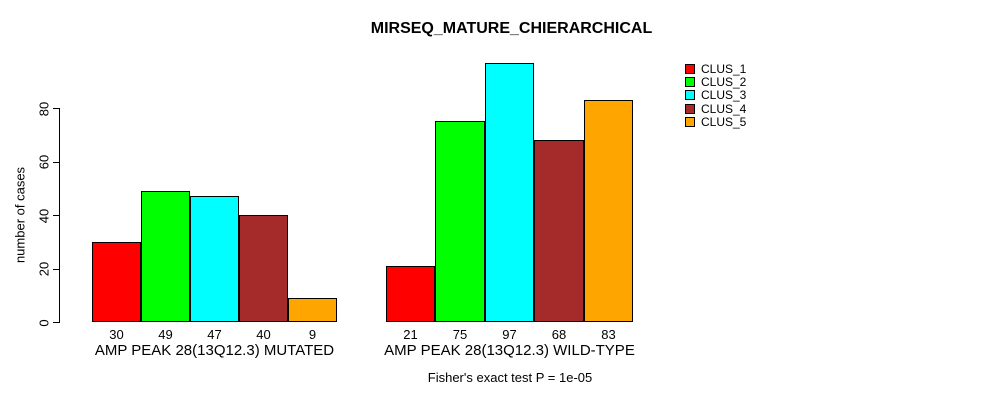  I want to click on bar-value-label: 9, so click(312, 334).